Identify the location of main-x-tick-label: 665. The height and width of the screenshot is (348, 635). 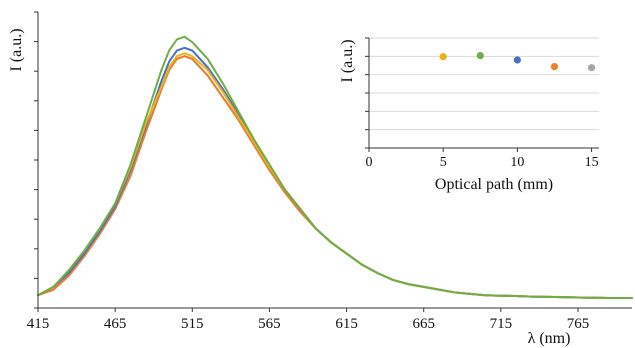
(423, 324).